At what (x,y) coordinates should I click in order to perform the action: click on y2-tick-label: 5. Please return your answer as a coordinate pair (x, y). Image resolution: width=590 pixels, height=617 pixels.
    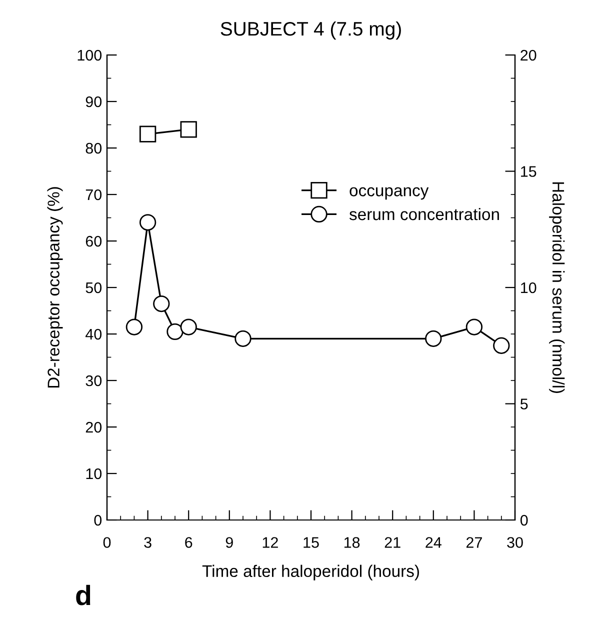
    Looking at the image, I should click on (524, 404).